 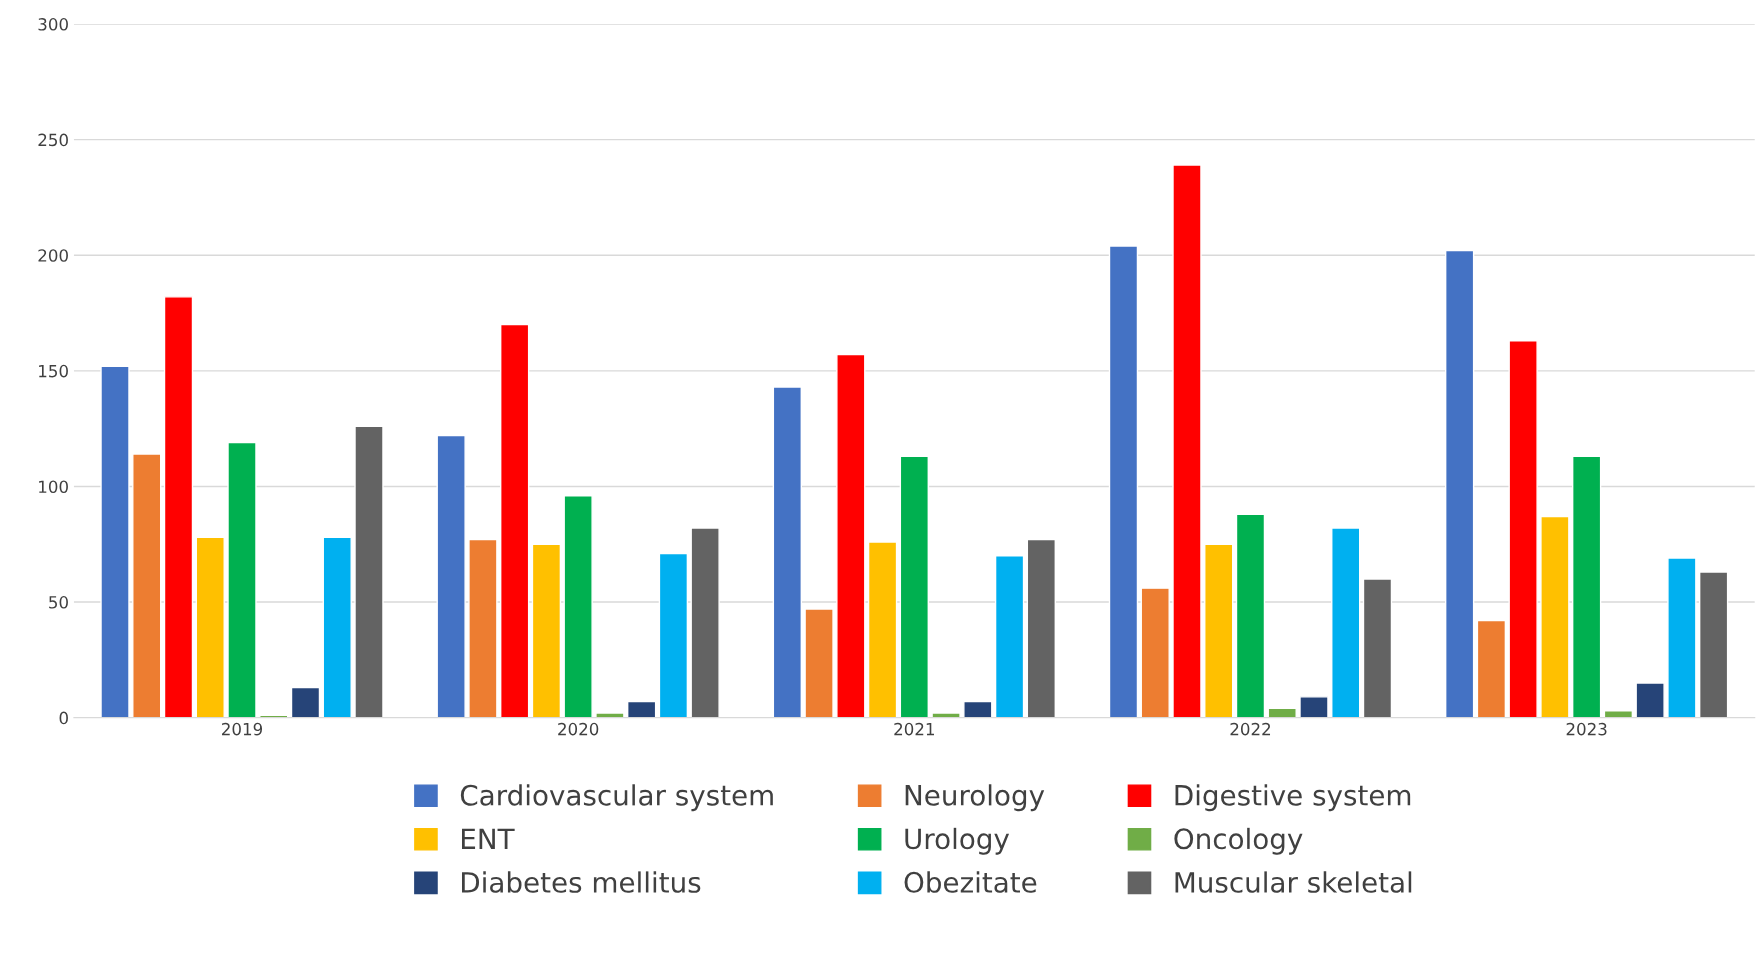 I want to click on y-tick-label: 0, so click(x=63, y=718).